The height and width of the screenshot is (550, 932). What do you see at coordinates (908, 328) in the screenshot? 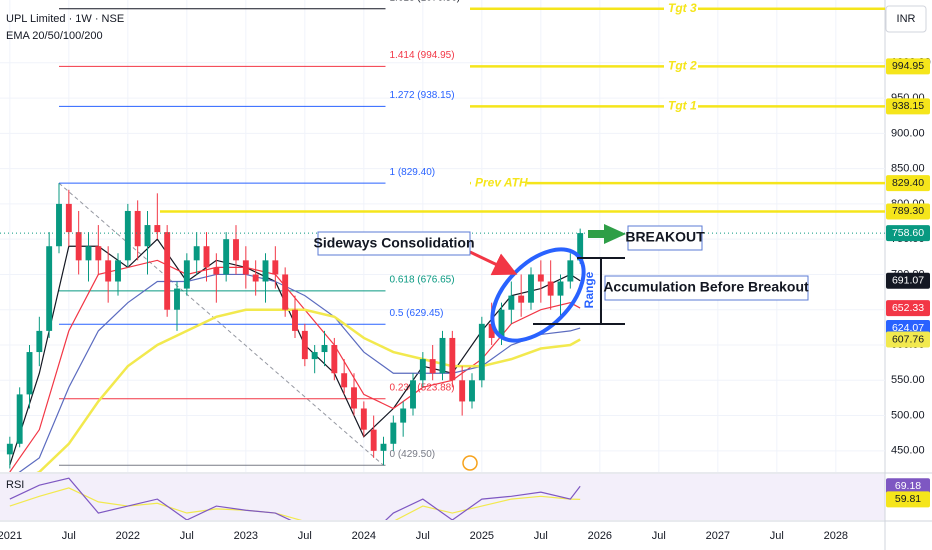
I see `price-badge-label: 624.07` at bounding box center [908, 328].